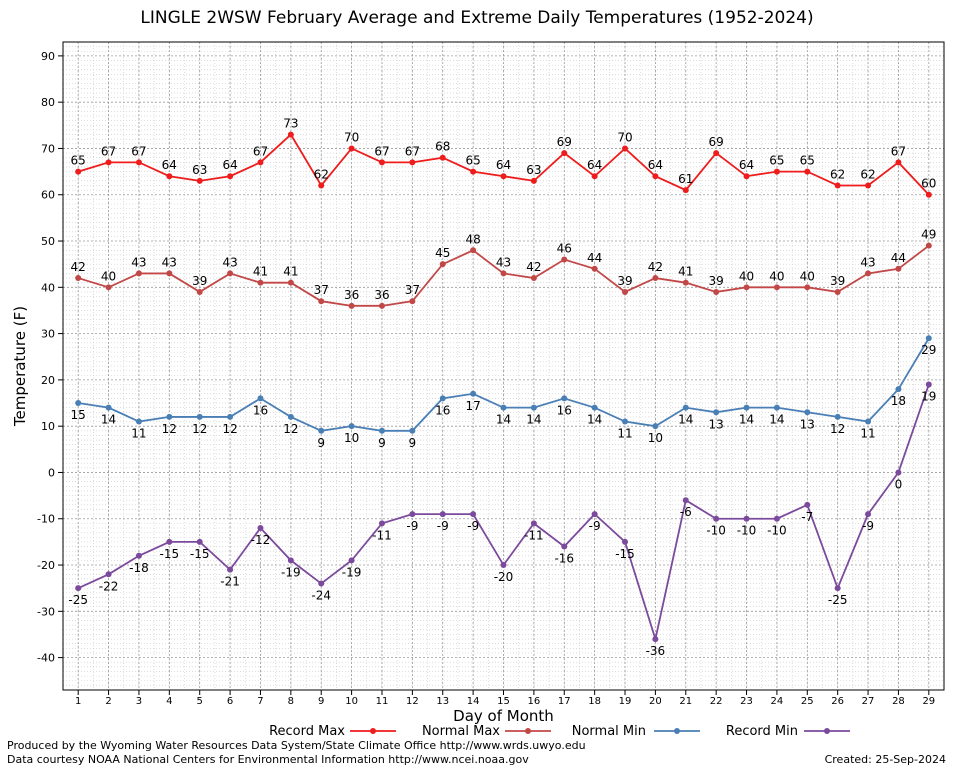 The height and width of the screenshot is (768, 954). What do you see at coordinates (807, 276) in the screenshot?
I see `normal-max-data-label: 40` at bounding box center [807, 276].